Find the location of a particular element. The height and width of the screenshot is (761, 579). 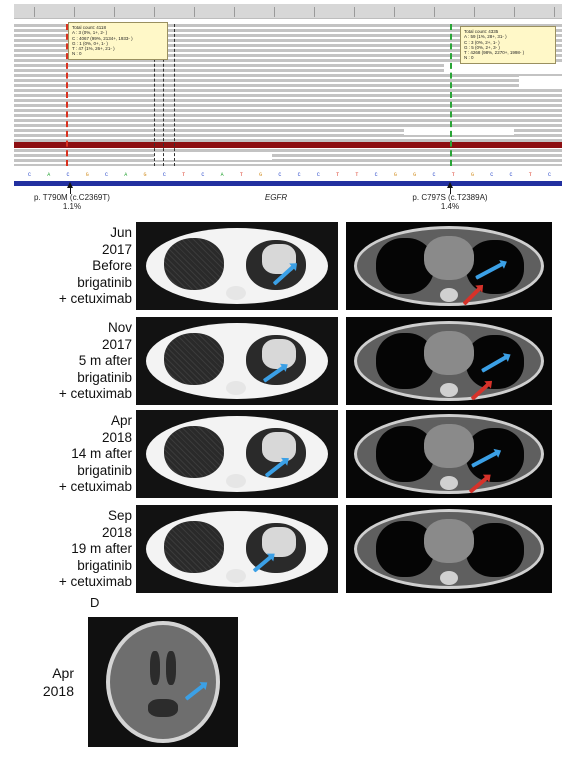

t790m-frequency: 1.1% is located at coordinates (72, 206).